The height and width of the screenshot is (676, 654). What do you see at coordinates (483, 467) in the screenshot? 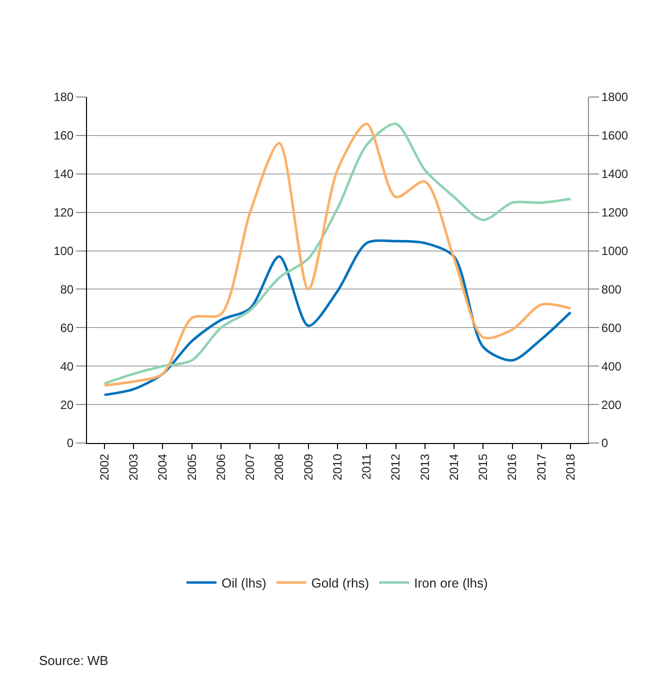
I see `x-tick-label: 2015` at bounding box center [483, 467].